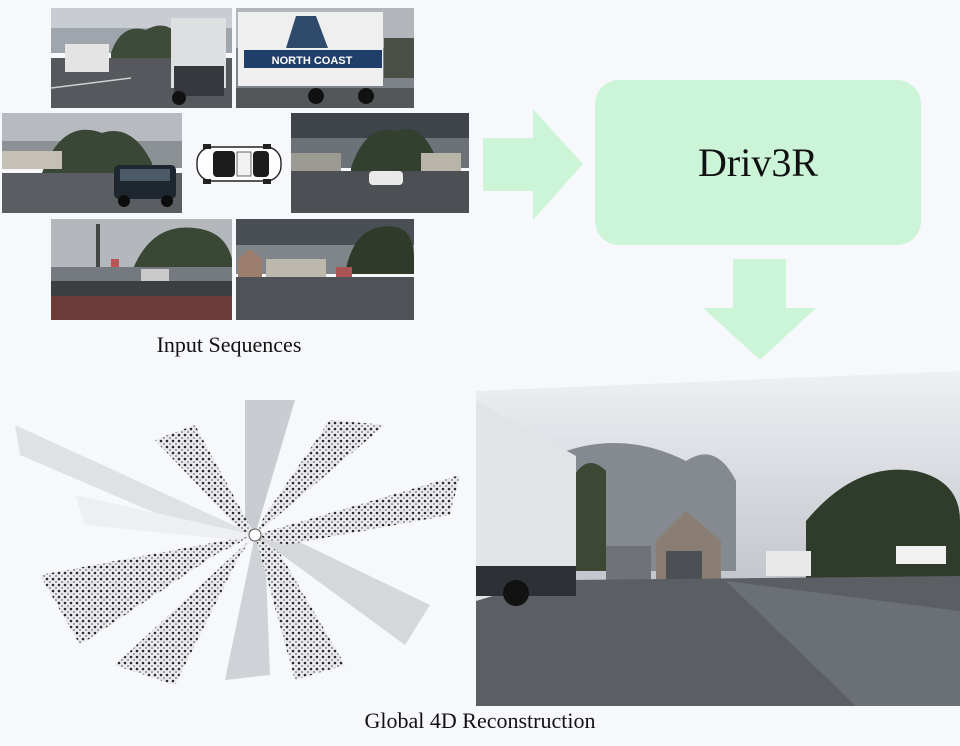 The image size is (960, 746). I want to click on global-4d-reconstruction-caption: Global 4D Reconstruction, so click(480, 720).